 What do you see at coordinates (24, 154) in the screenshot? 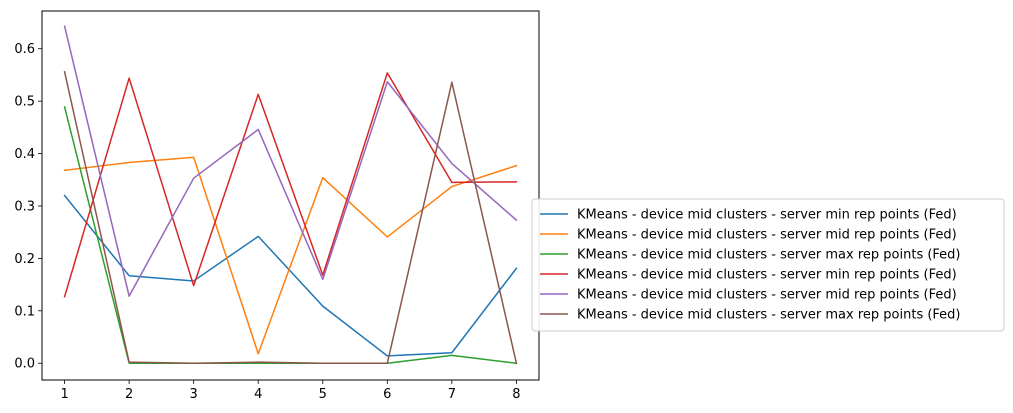
I see `y-tick-label: 0.4` at bounding box center [24, 154].